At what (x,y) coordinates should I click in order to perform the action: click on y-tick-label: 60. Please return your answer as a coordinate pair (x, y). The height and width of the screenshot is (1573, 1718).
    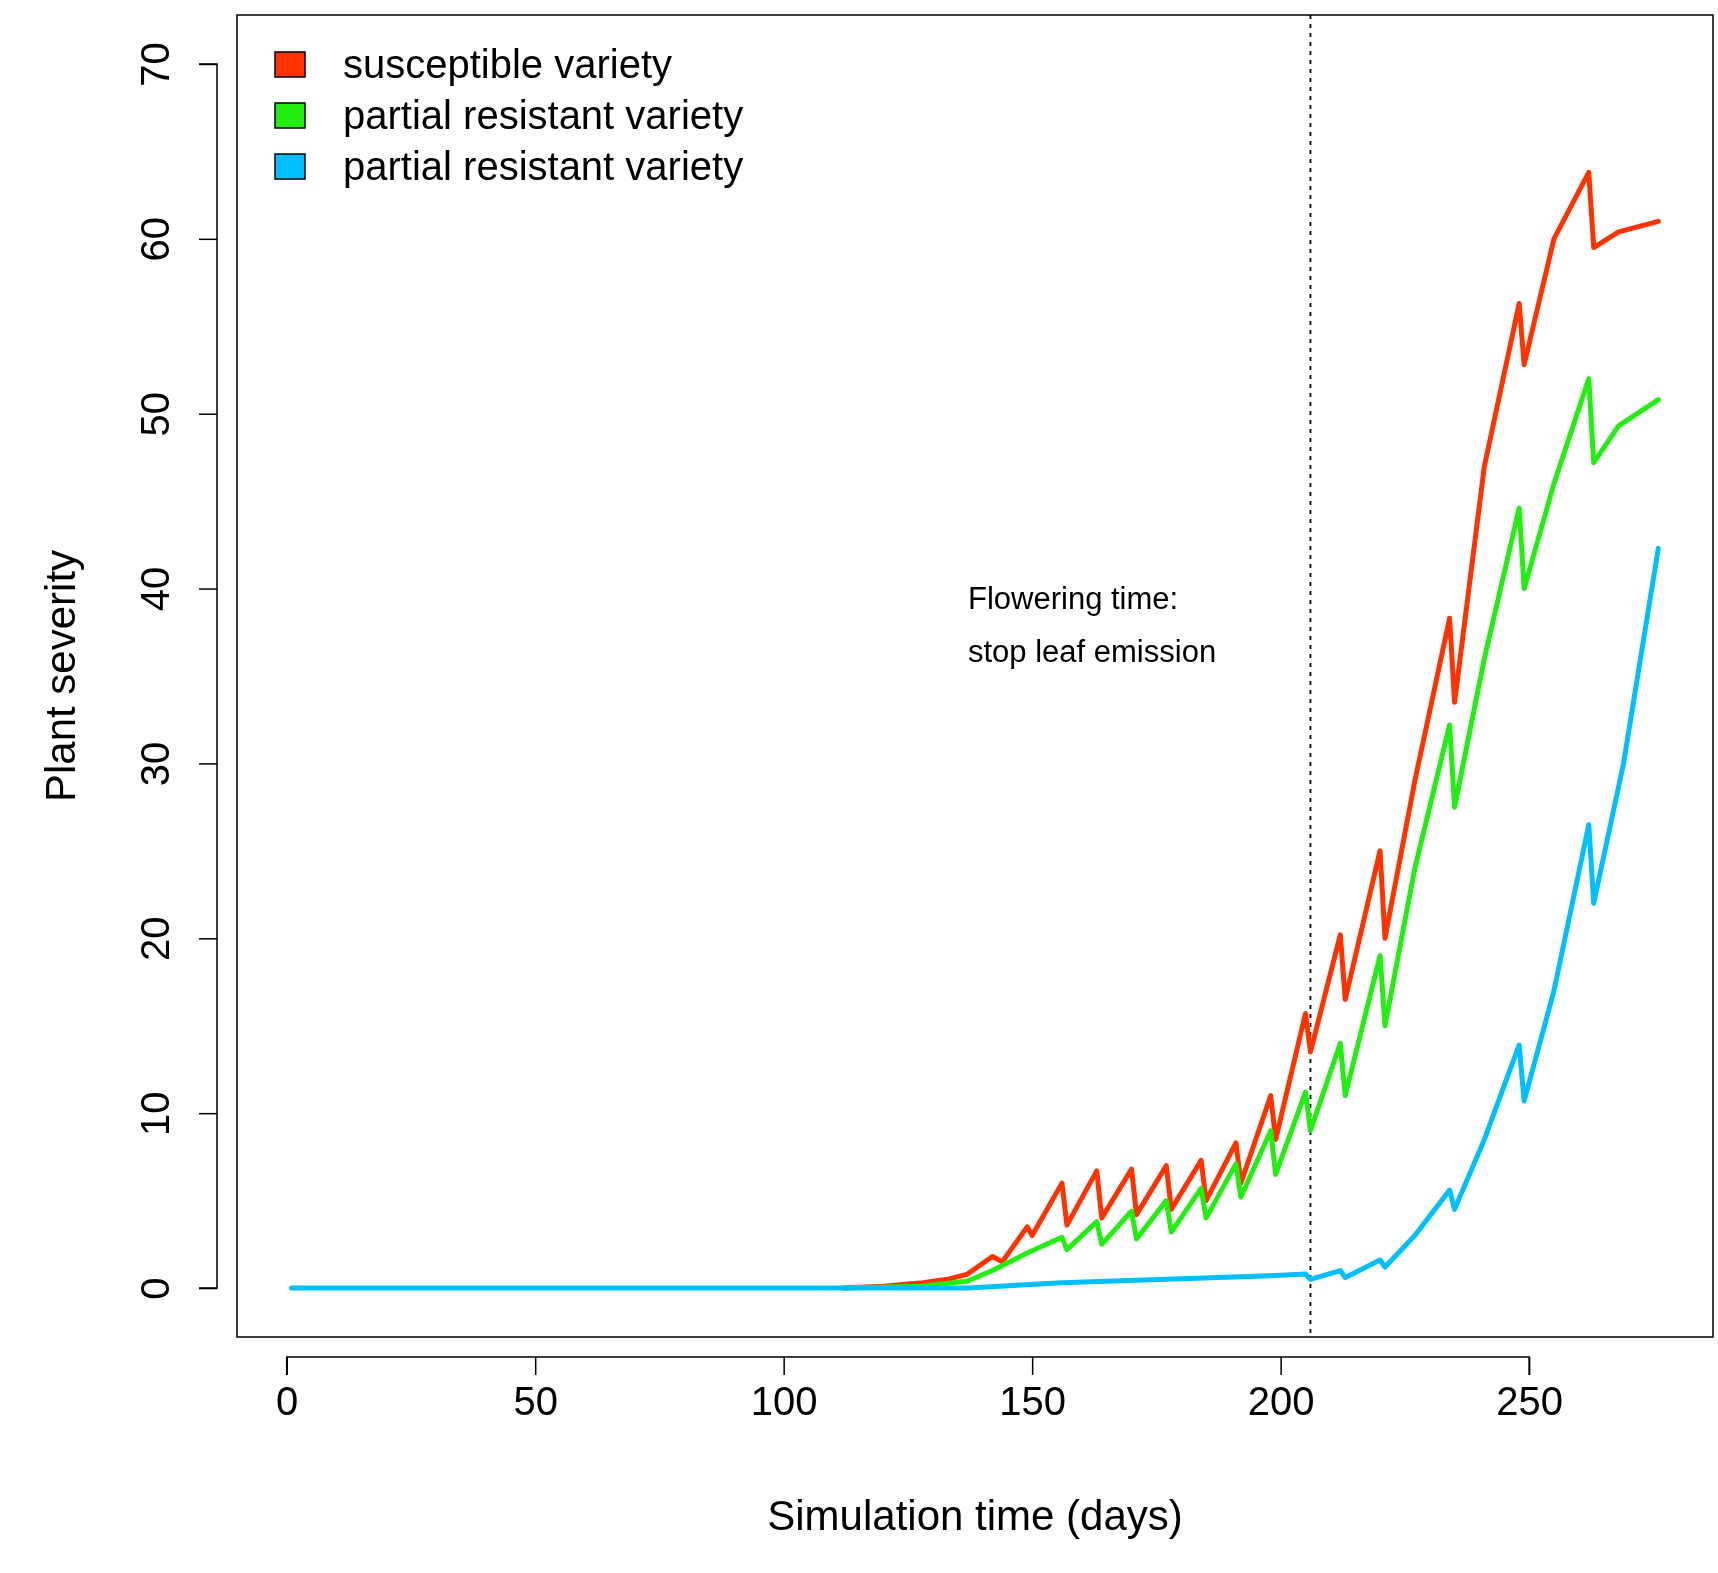
    Looking at the image, I should click on (155, 239).